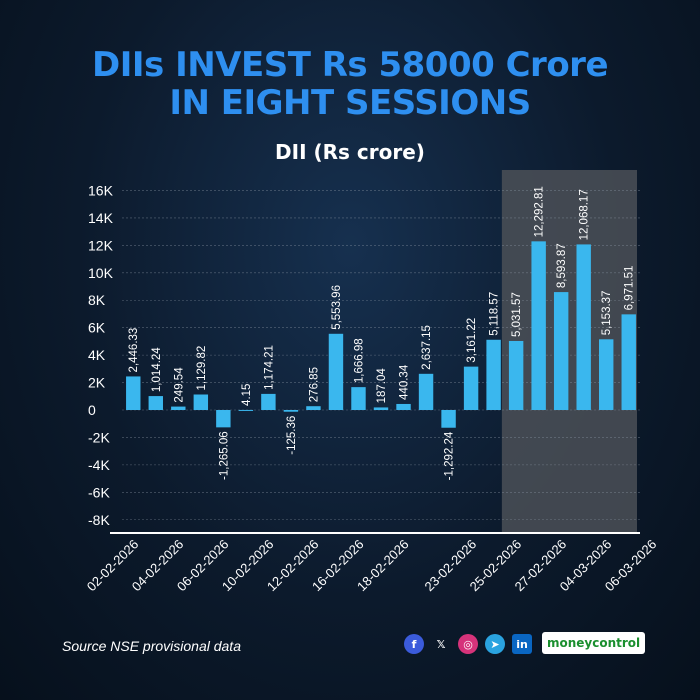 Image resolution: width=700 pixels, height=700 pixels. Describe the element at coordinates (495, 644) in the screenshot. I see `telegram-icon: ➤` at that location.